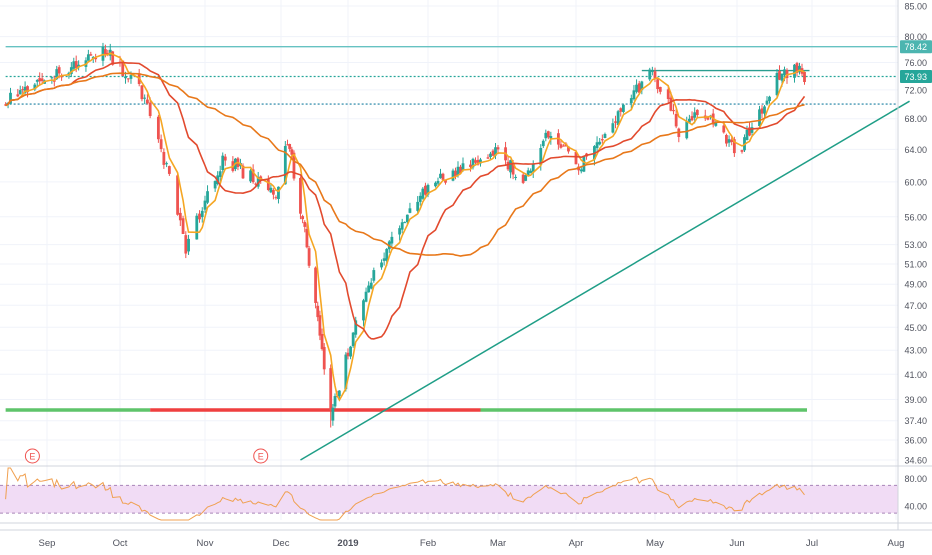  I want to click on price-tick-label: 80.00, so click(915, 37).